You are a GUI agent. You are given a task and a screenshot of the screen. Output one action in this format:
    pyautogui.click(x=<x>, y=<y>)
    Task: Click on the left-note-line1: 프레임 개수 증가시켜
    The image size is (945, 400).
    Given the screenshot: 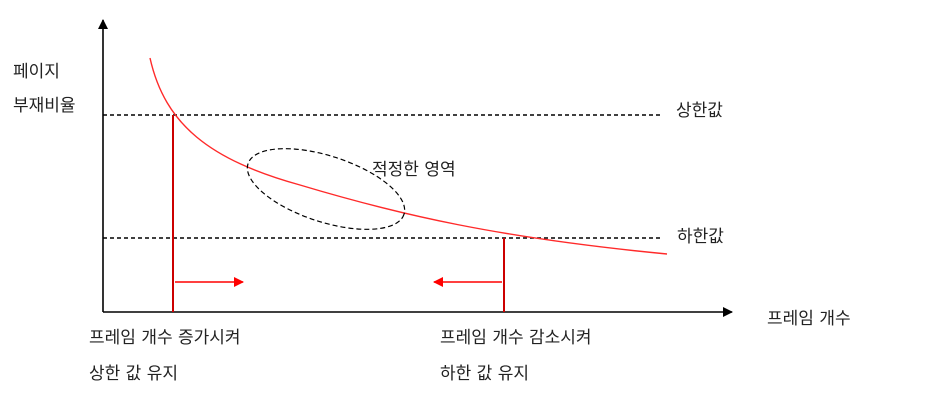 What is the action you would take?
    pyautogui.click(x=165, y=338)
    